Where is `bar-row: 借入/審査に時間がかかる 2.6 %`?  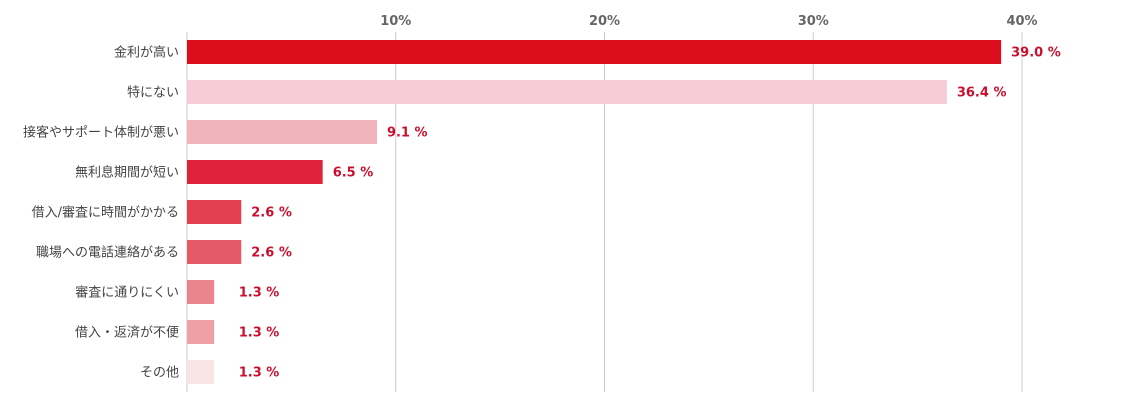
bar-row: 借入/審査に時間がかかる 2.6 % is located at coordinates (162, 212).